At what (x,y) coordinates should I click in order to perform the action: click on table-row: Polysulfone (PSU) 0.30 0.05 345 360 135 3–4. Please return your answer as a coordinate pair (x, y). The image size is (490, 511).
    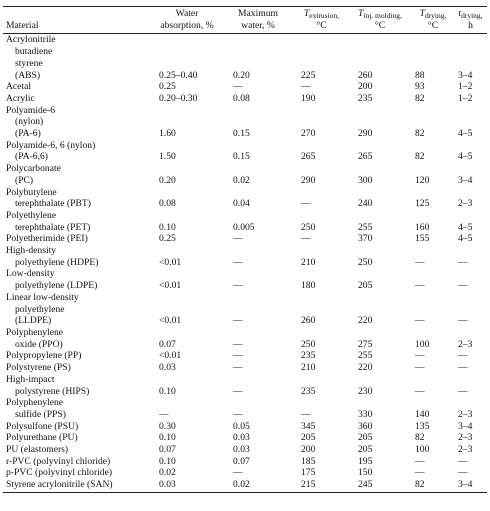
    Looking at the image, I should click on (245, 427).